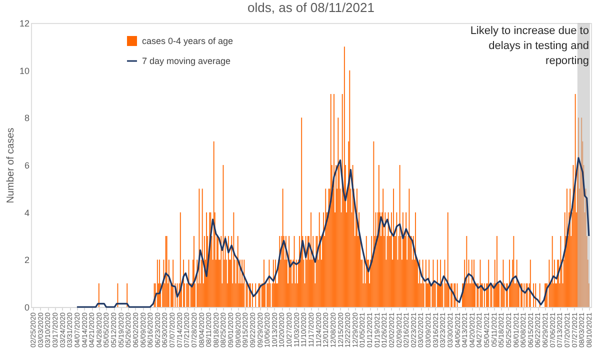 Image resolution: width=600 pixels, height=350 pixels. What do you see at coordinates (311, 7) in the screenshot?
I see `chart-title: olds, as of 08/11/2021` at bounding box center [311, 7].